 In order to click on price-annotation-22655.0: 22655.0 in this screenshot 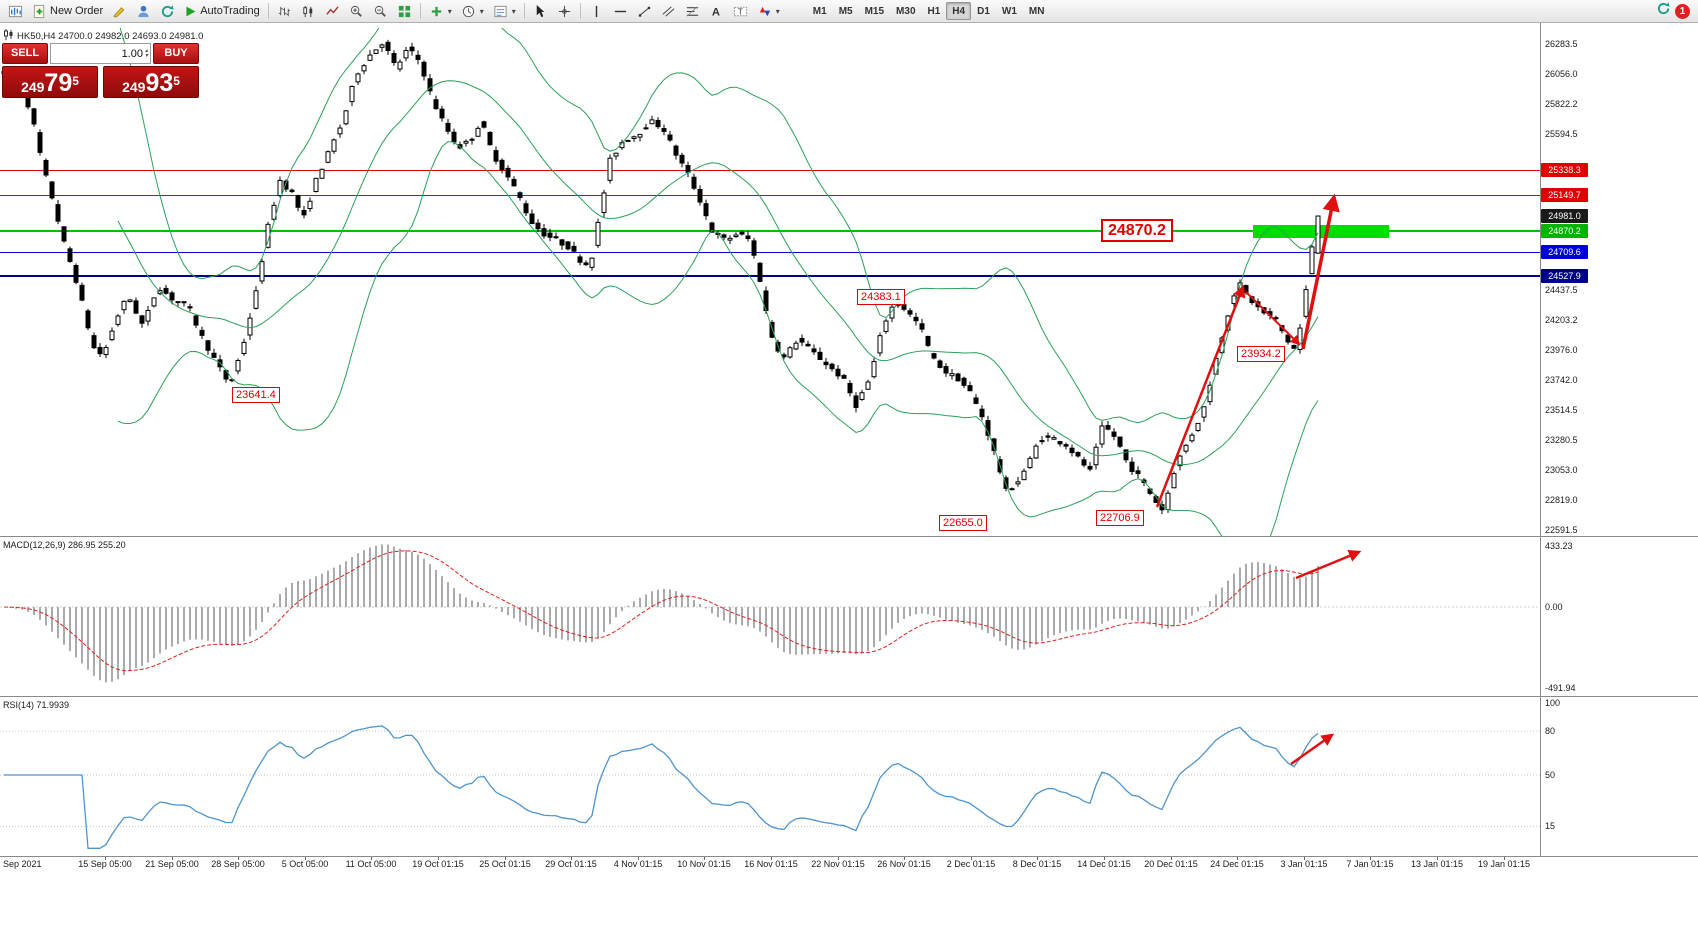, I will do `click(963, 523)`.